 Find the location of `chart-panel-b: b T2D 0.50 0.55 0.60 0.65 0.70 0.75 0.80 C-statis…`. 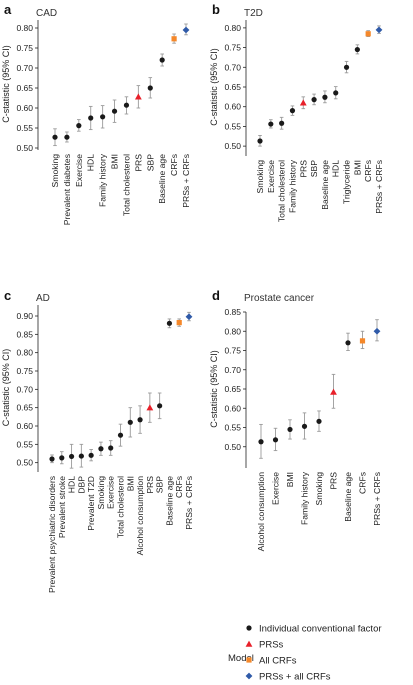

chart-panel-b: b T2D 0.50 0.55 0.60 0.65 0.70 0.75 0.80 C-statis… is located at coordinates (296, 112).